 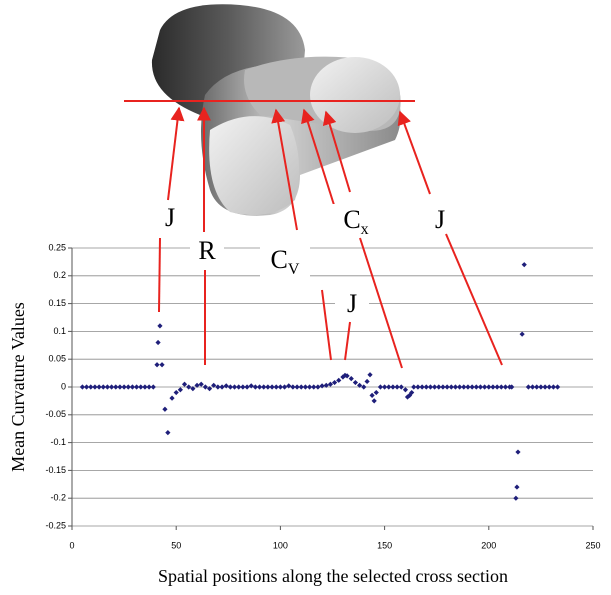 I want to click on annotation-label: Cx, so click(x=355, y=221).